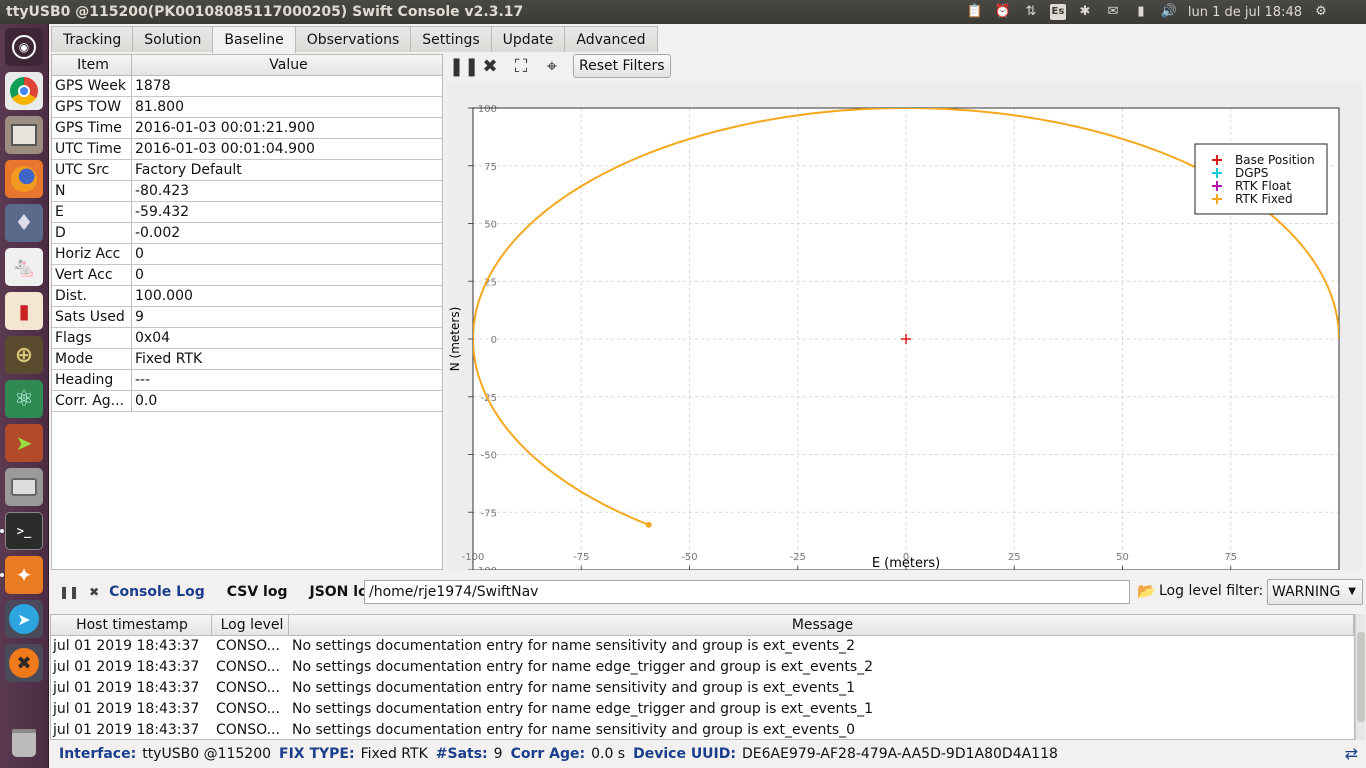 Image resolution: width=1366 pixels, height=768 pixels. What do you see at coordinates (1275, 160) in the screenshot?
I see `legend-label: Base Position` at bounding box center [1275, 160].